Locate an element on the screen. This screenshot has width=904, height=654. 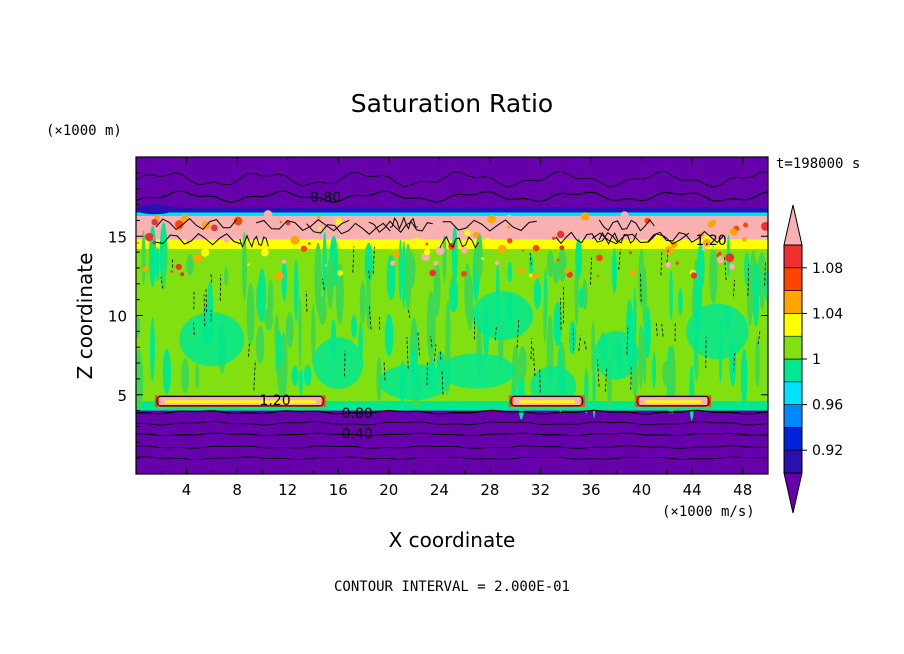
y-unit-label: (×1000 m) is located at coordinates (84, 131).